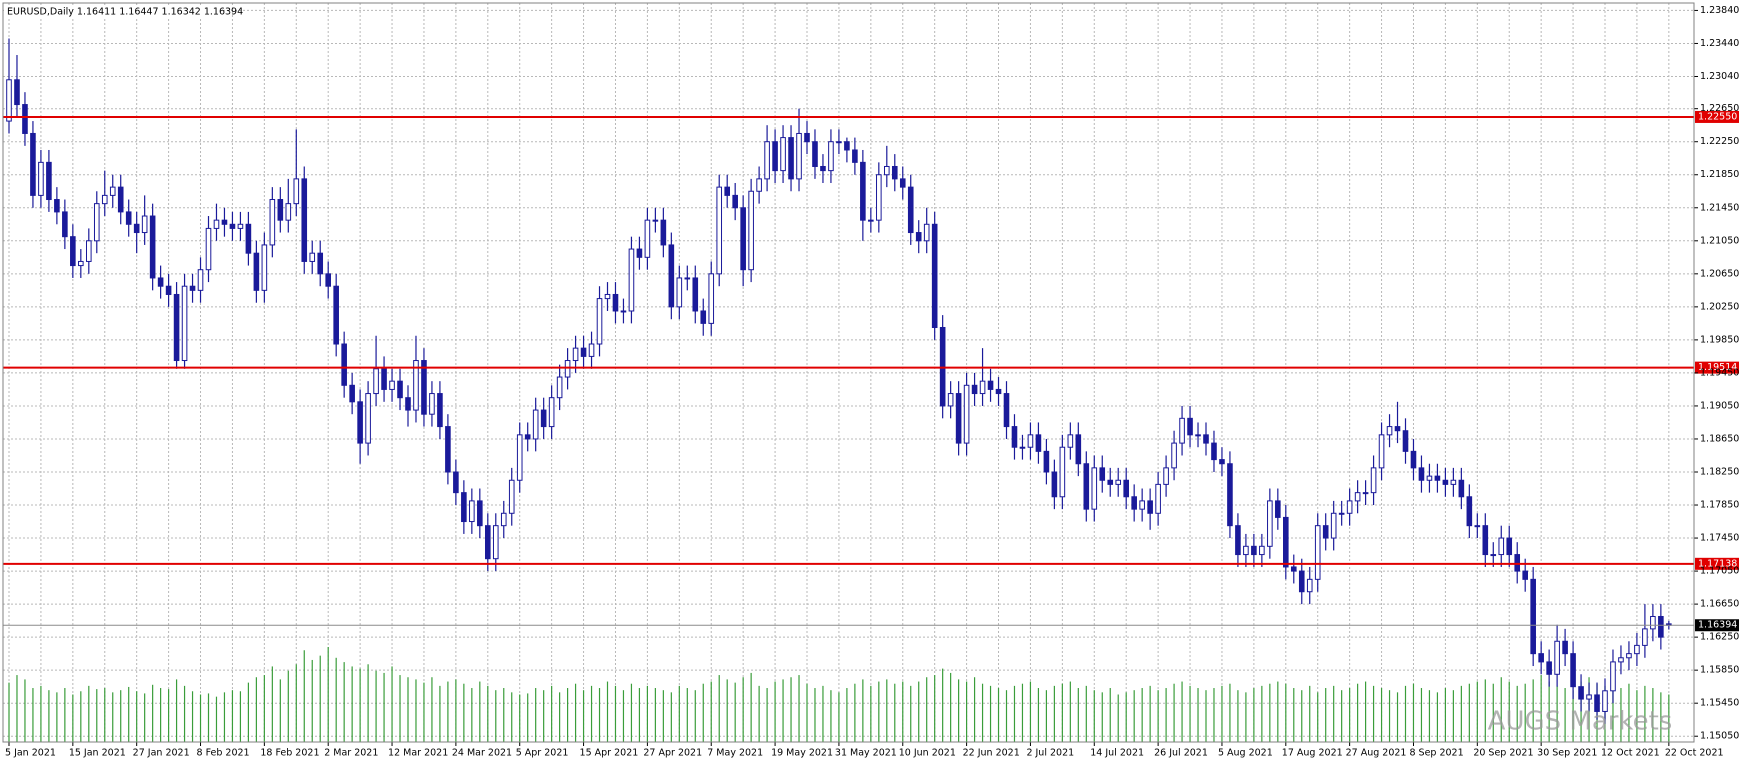  Describe the element at coordinates (114, 12) in the screenshot. I see `title-bg` at that location.